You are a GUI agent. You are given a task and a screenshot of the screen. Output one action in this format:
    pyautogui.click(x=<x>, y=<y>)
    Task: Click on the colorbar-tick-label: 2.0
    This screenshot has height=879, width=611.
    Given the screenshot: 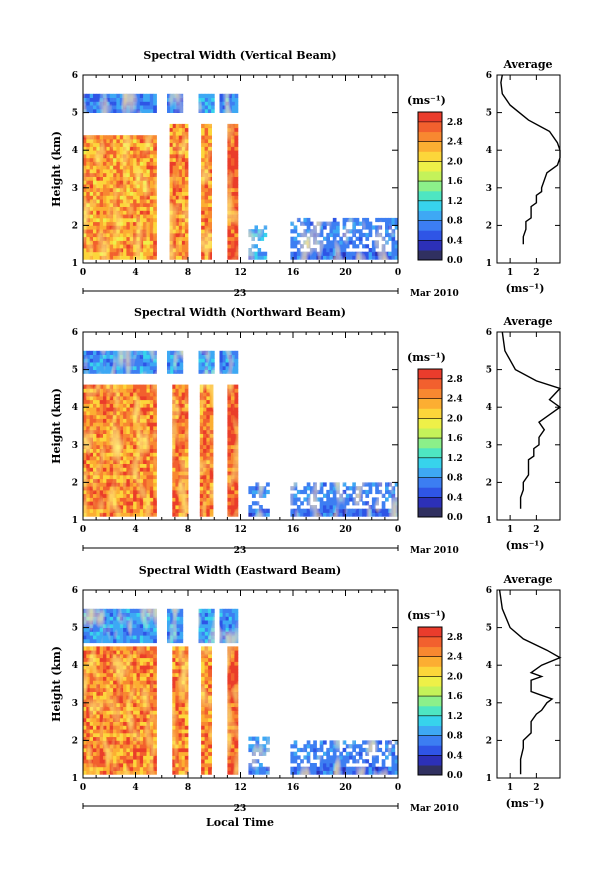 What is the action you would take?
    pyautogui.click(x=455, y=419)
    